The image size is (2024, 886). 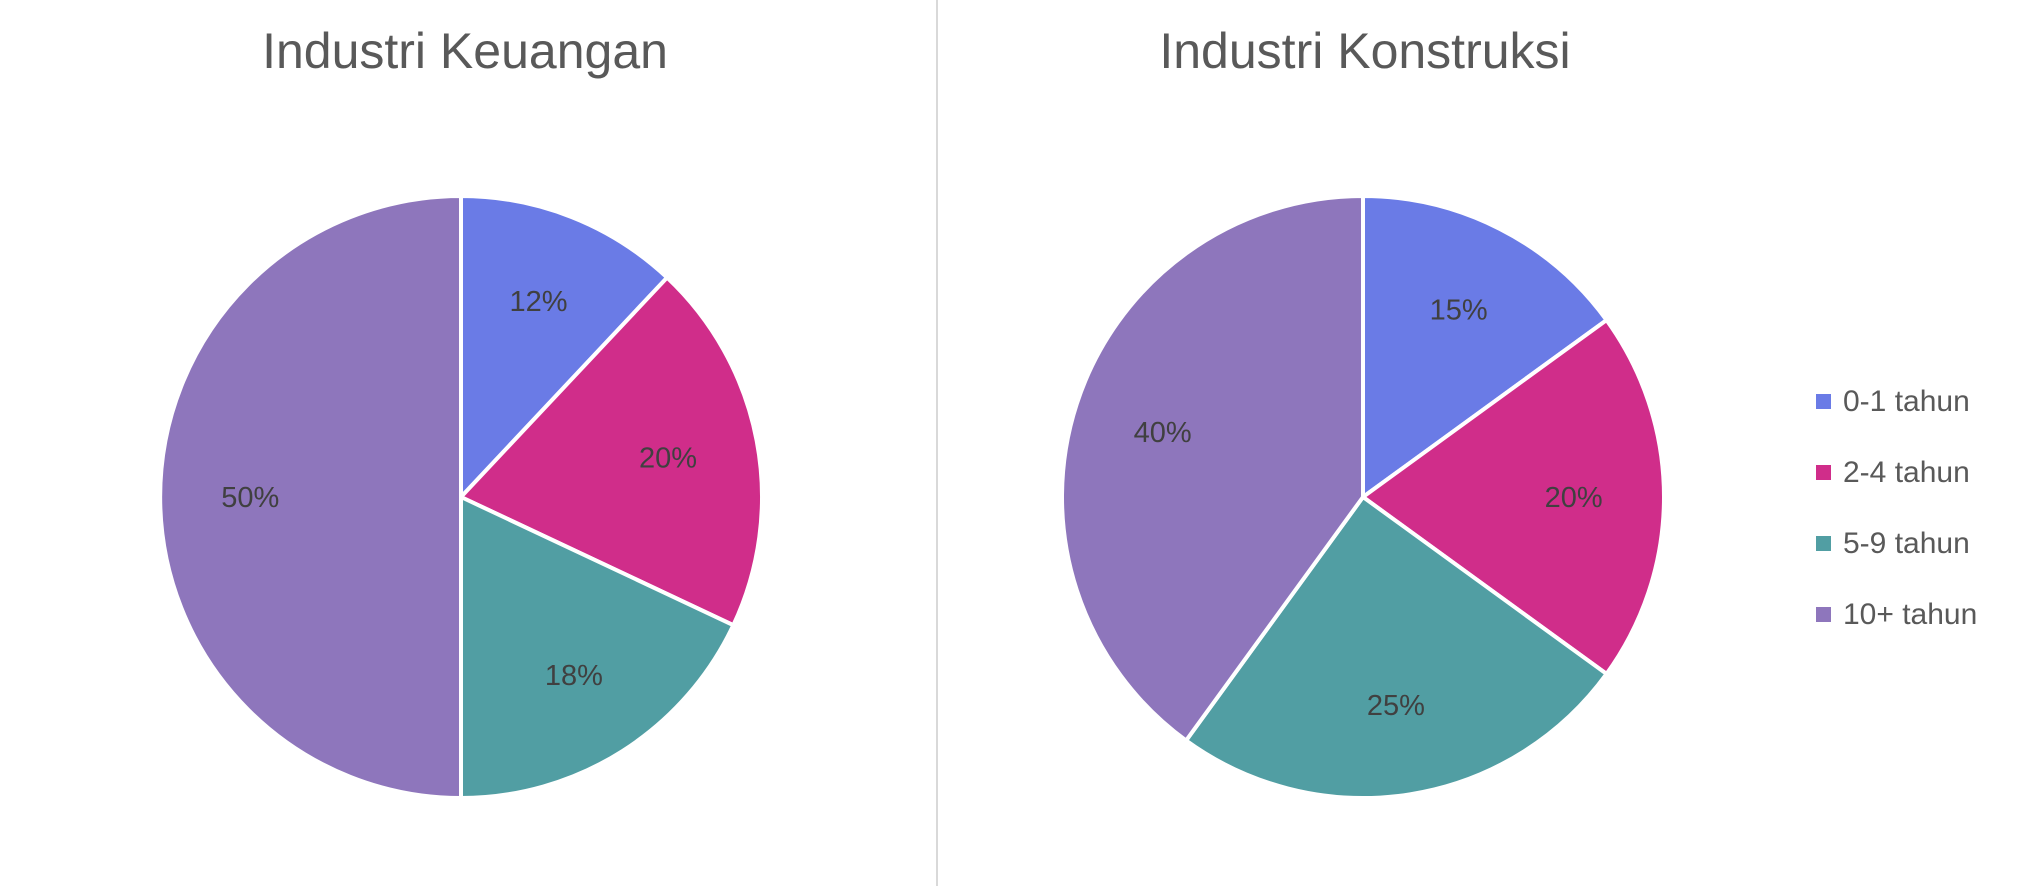 I want to click on data-label: 50%, so click(x=250, y=498).